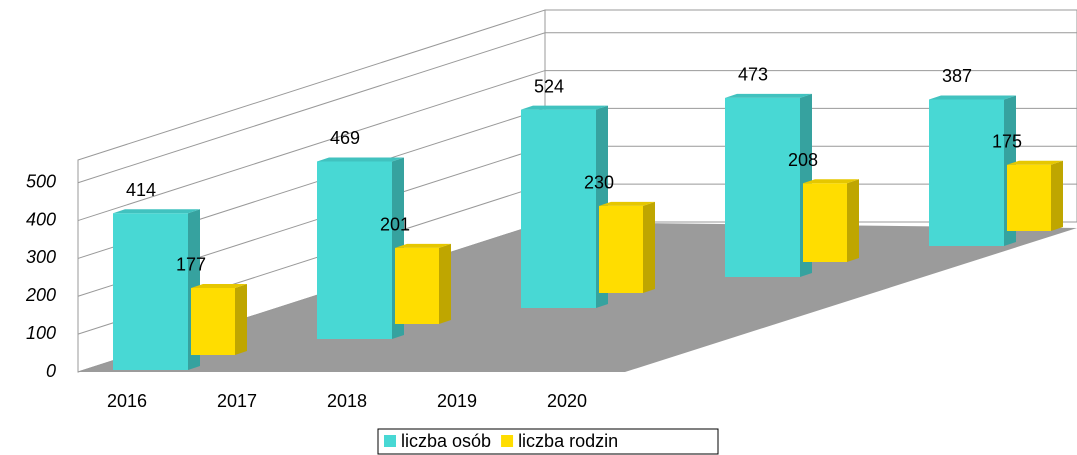 The image size is (1077, 455). I want to click on legend-box, so click(548, 441).